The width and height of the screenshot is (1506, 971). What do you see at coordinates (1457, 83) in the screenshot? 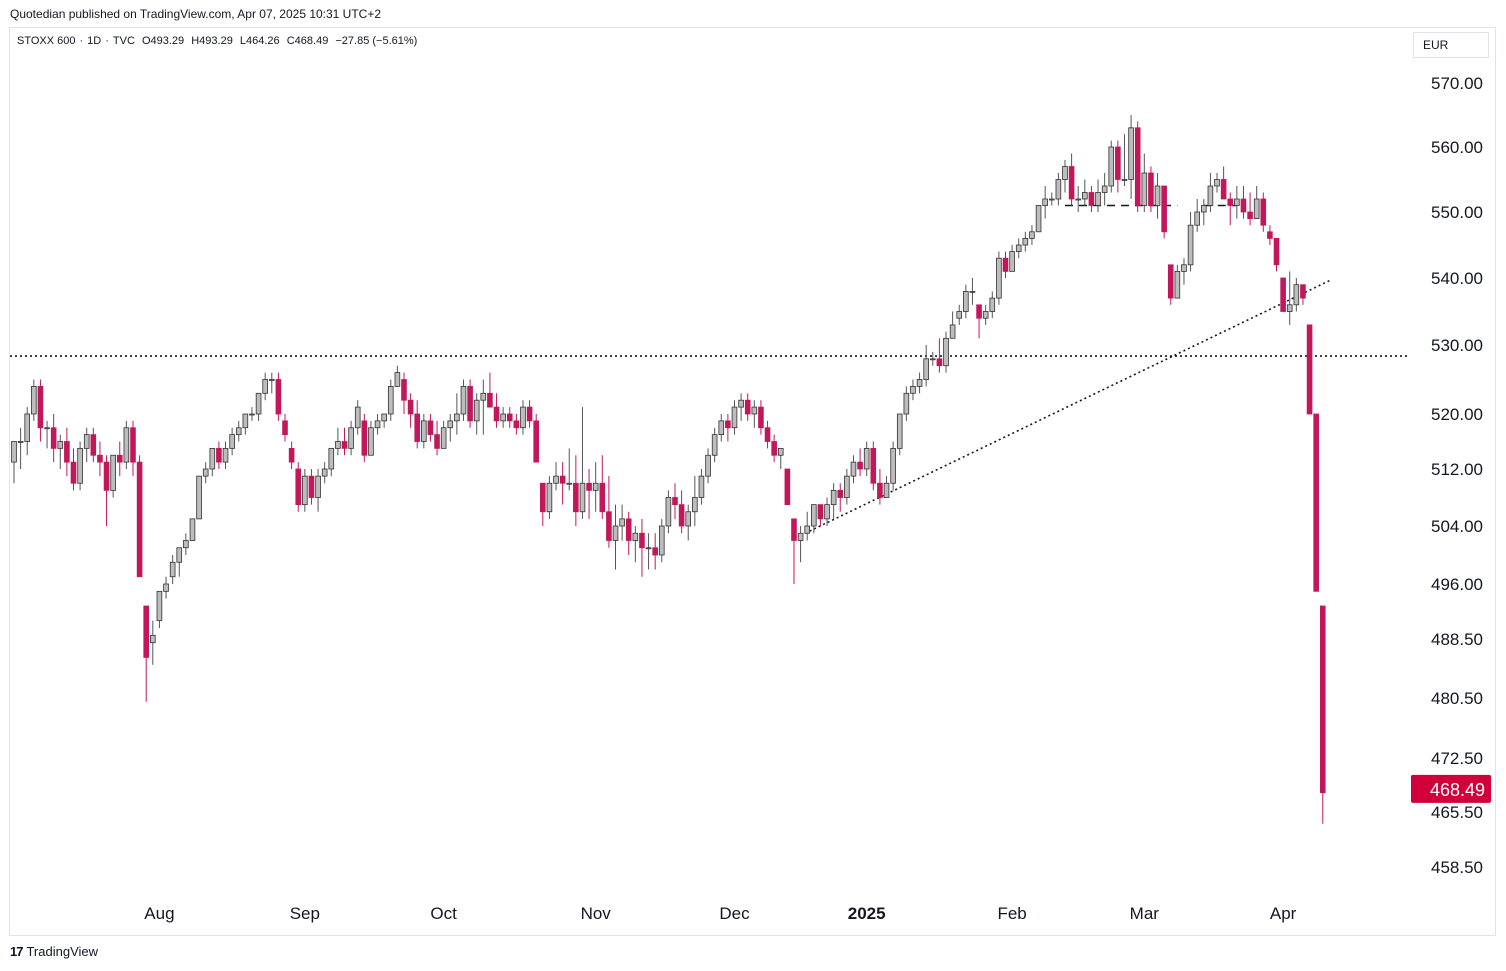
I see `price-tick-label: 570.00` at bounding box center [1457, 83].